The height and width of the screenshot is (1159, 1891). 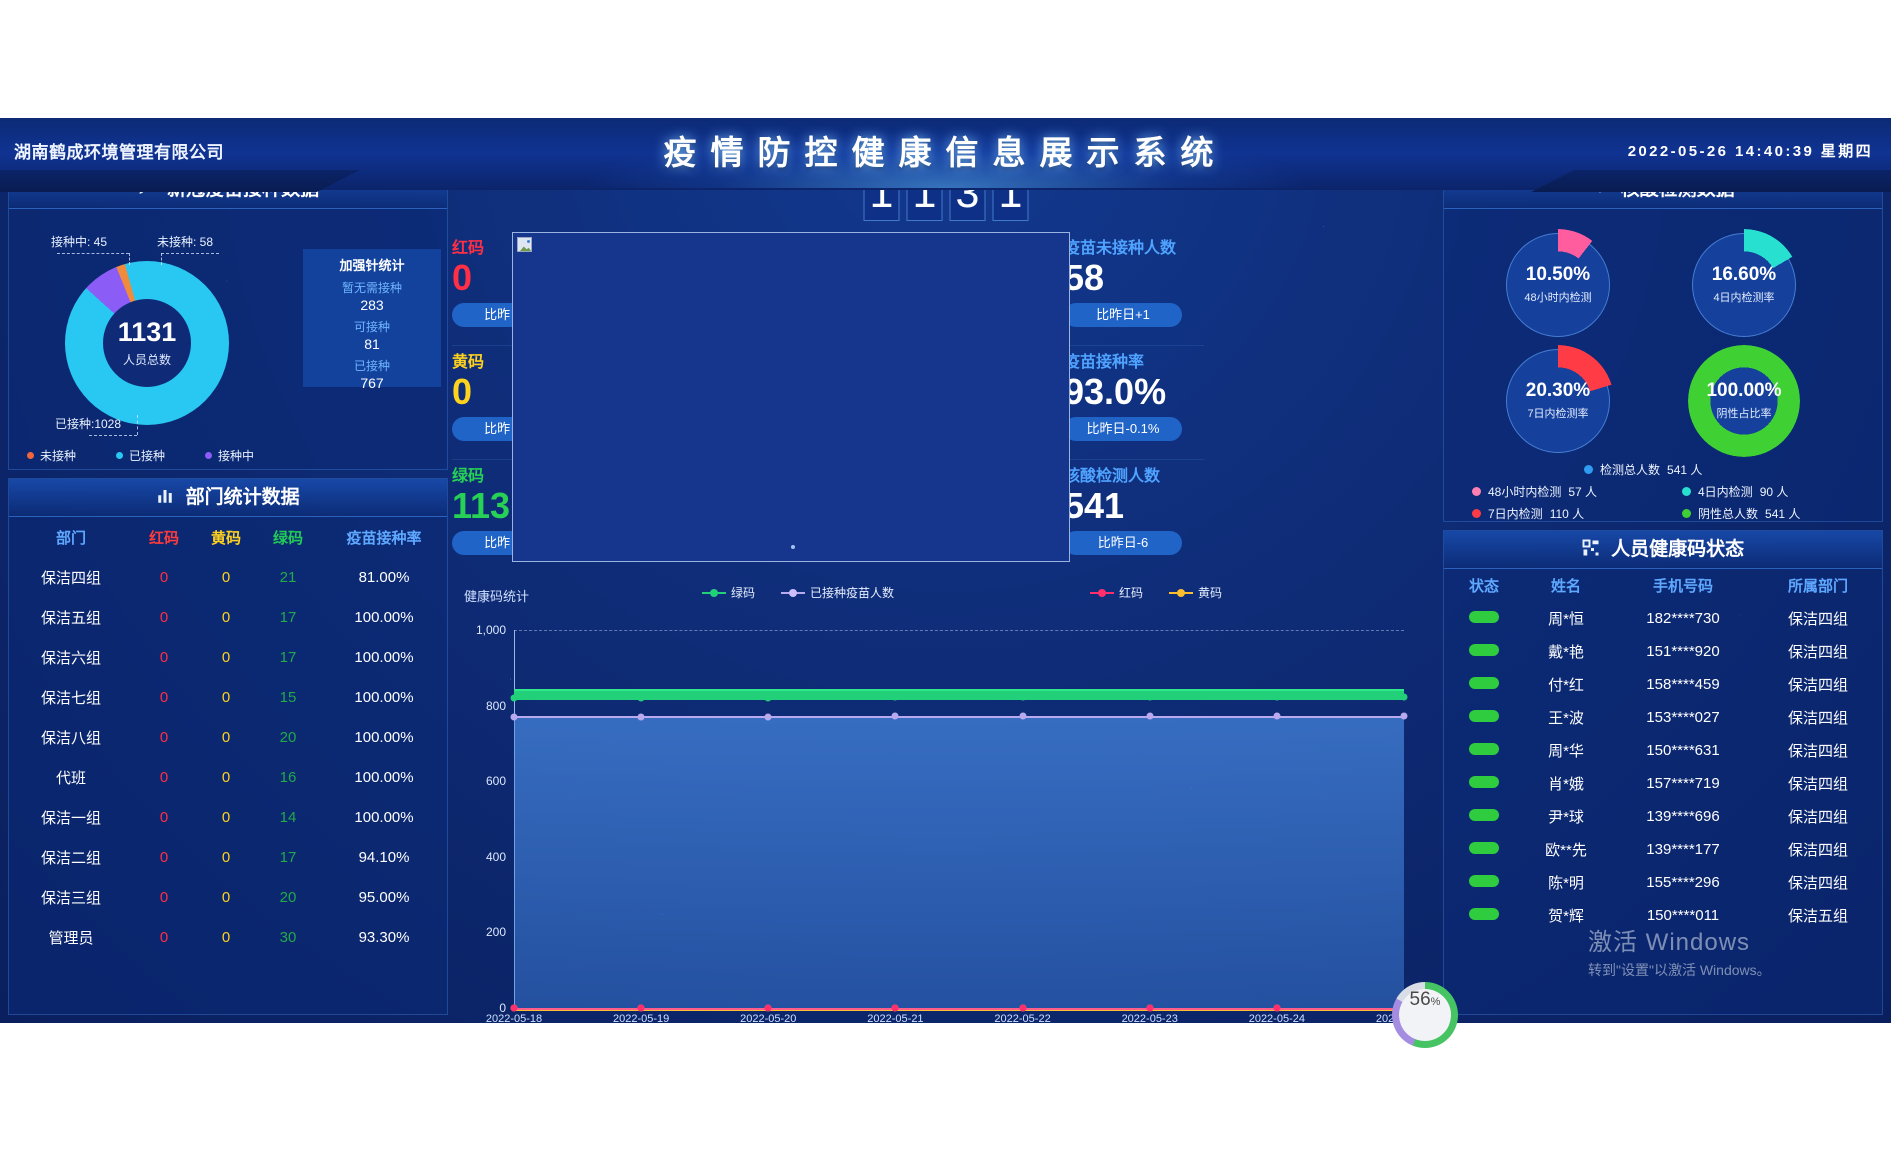 I want to click on nucleic-legend-label-48h: 48小时内检测, so click(x=1525, y=492).